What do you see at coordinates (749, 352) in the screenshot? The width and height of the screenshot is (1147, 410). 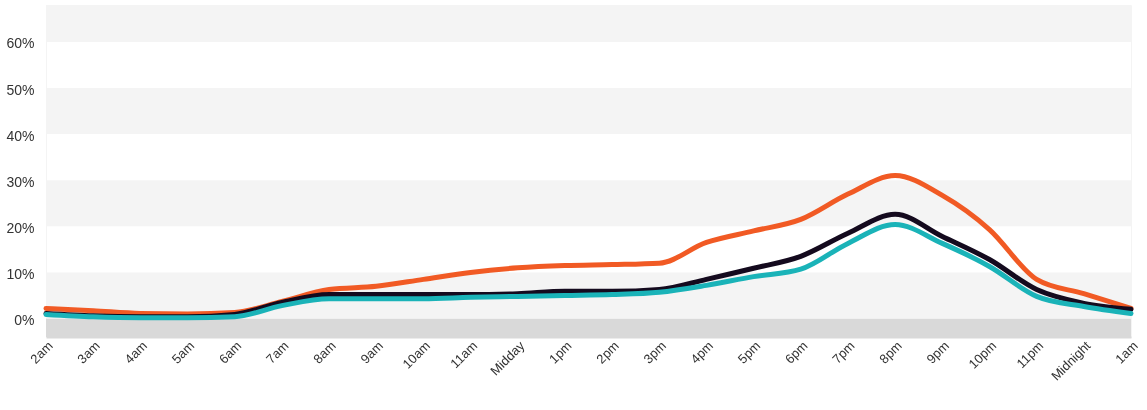 I see `x-tick-label: 5pm` at bounding box center [749, 352].